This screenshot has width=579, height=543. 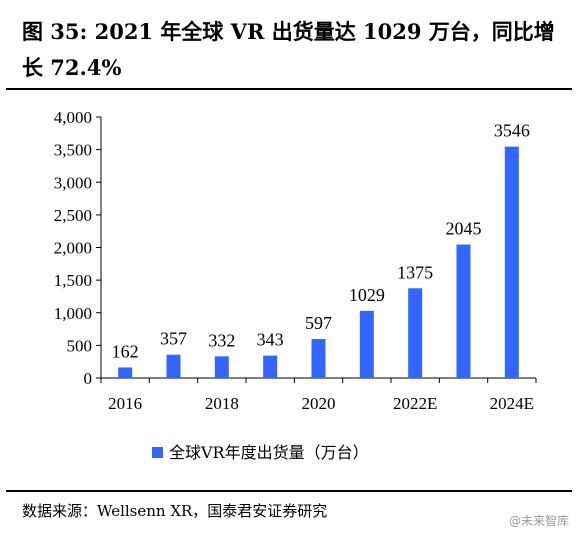 I want to click on source-note: 数据来源：Wellsenn XR，国泰君安证券研究, so click(x=175, y=511).